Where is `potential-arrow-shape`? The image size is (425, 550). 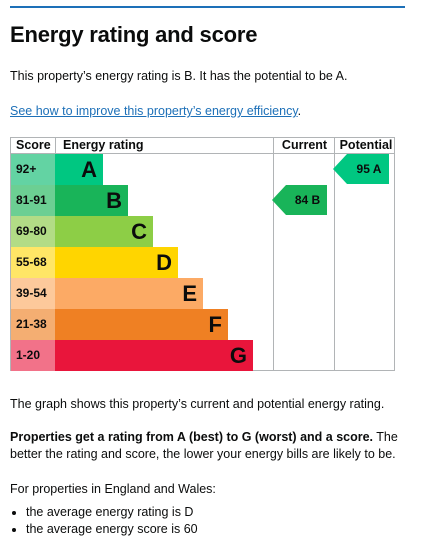
potential-arrow-shape is located at coordinates (361, 169).